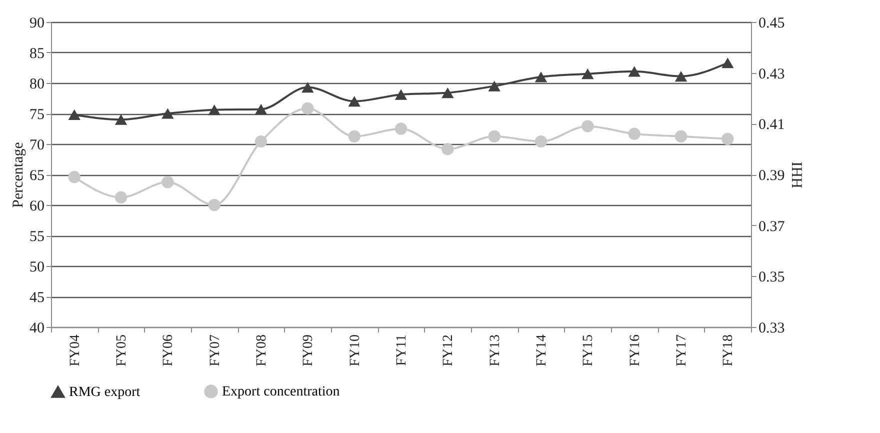  Describe the element at coordinates (37, 84) in the screenshot. I see `y-tick-label: 80` at that location.